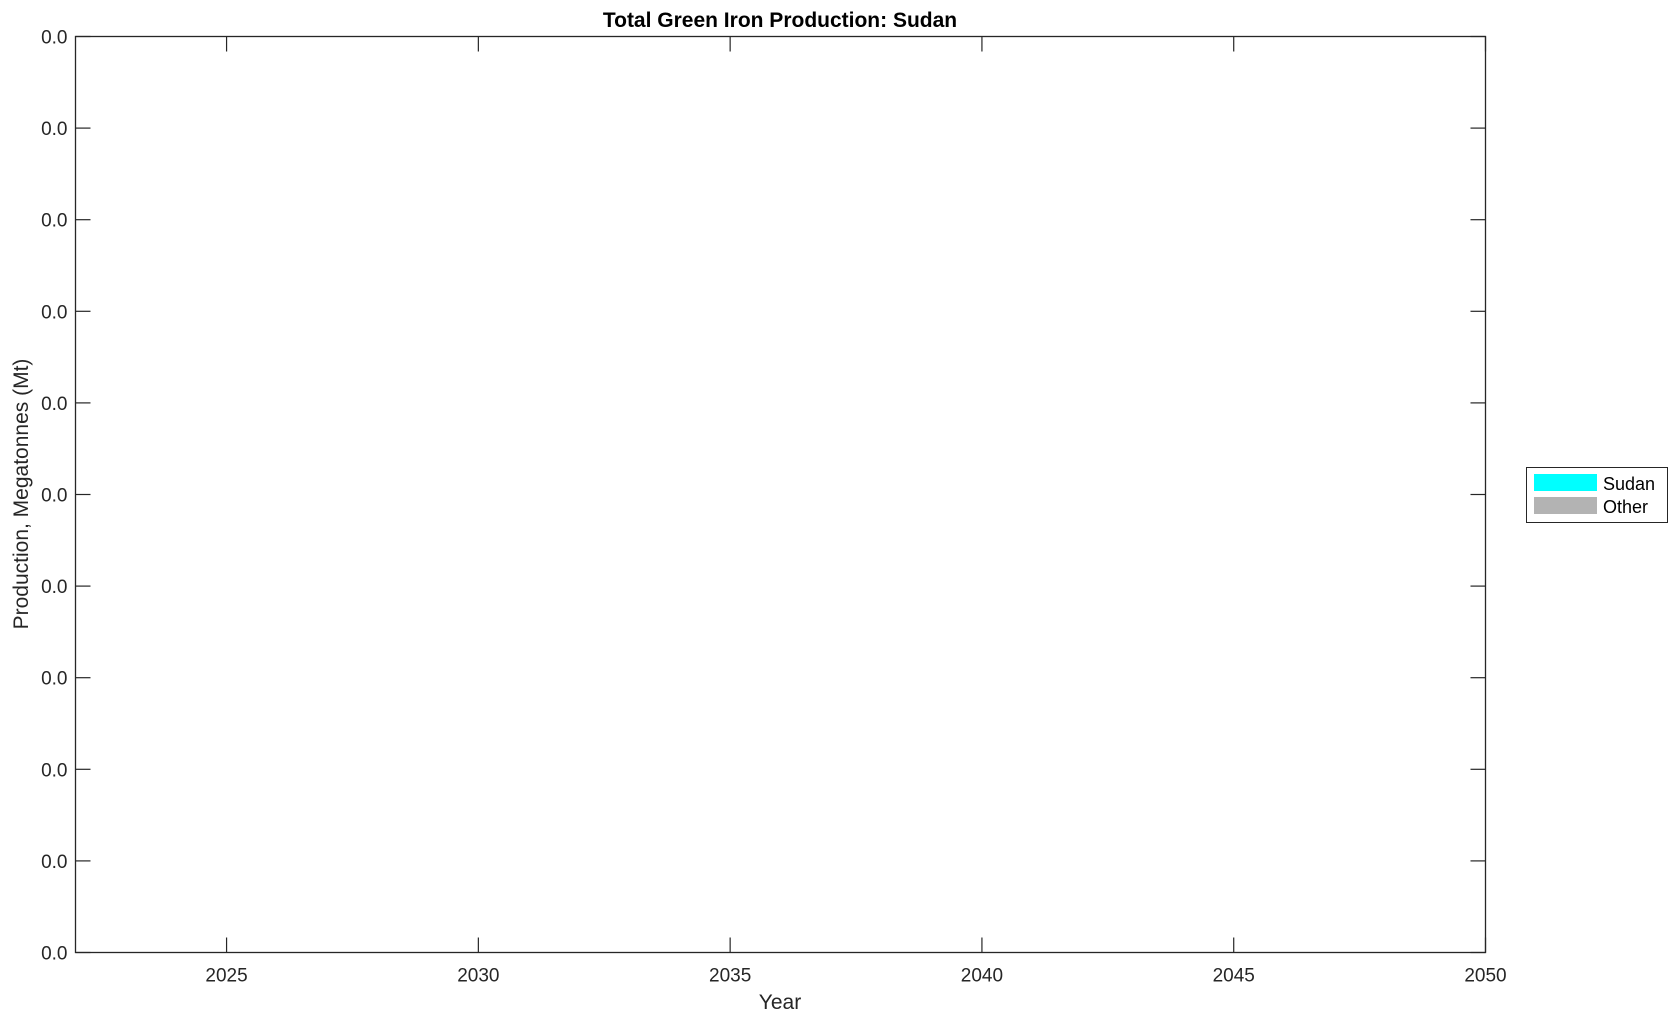 The image size is (1678, 1021). I want to click on legend-swatch-other, so click(1565, 505).